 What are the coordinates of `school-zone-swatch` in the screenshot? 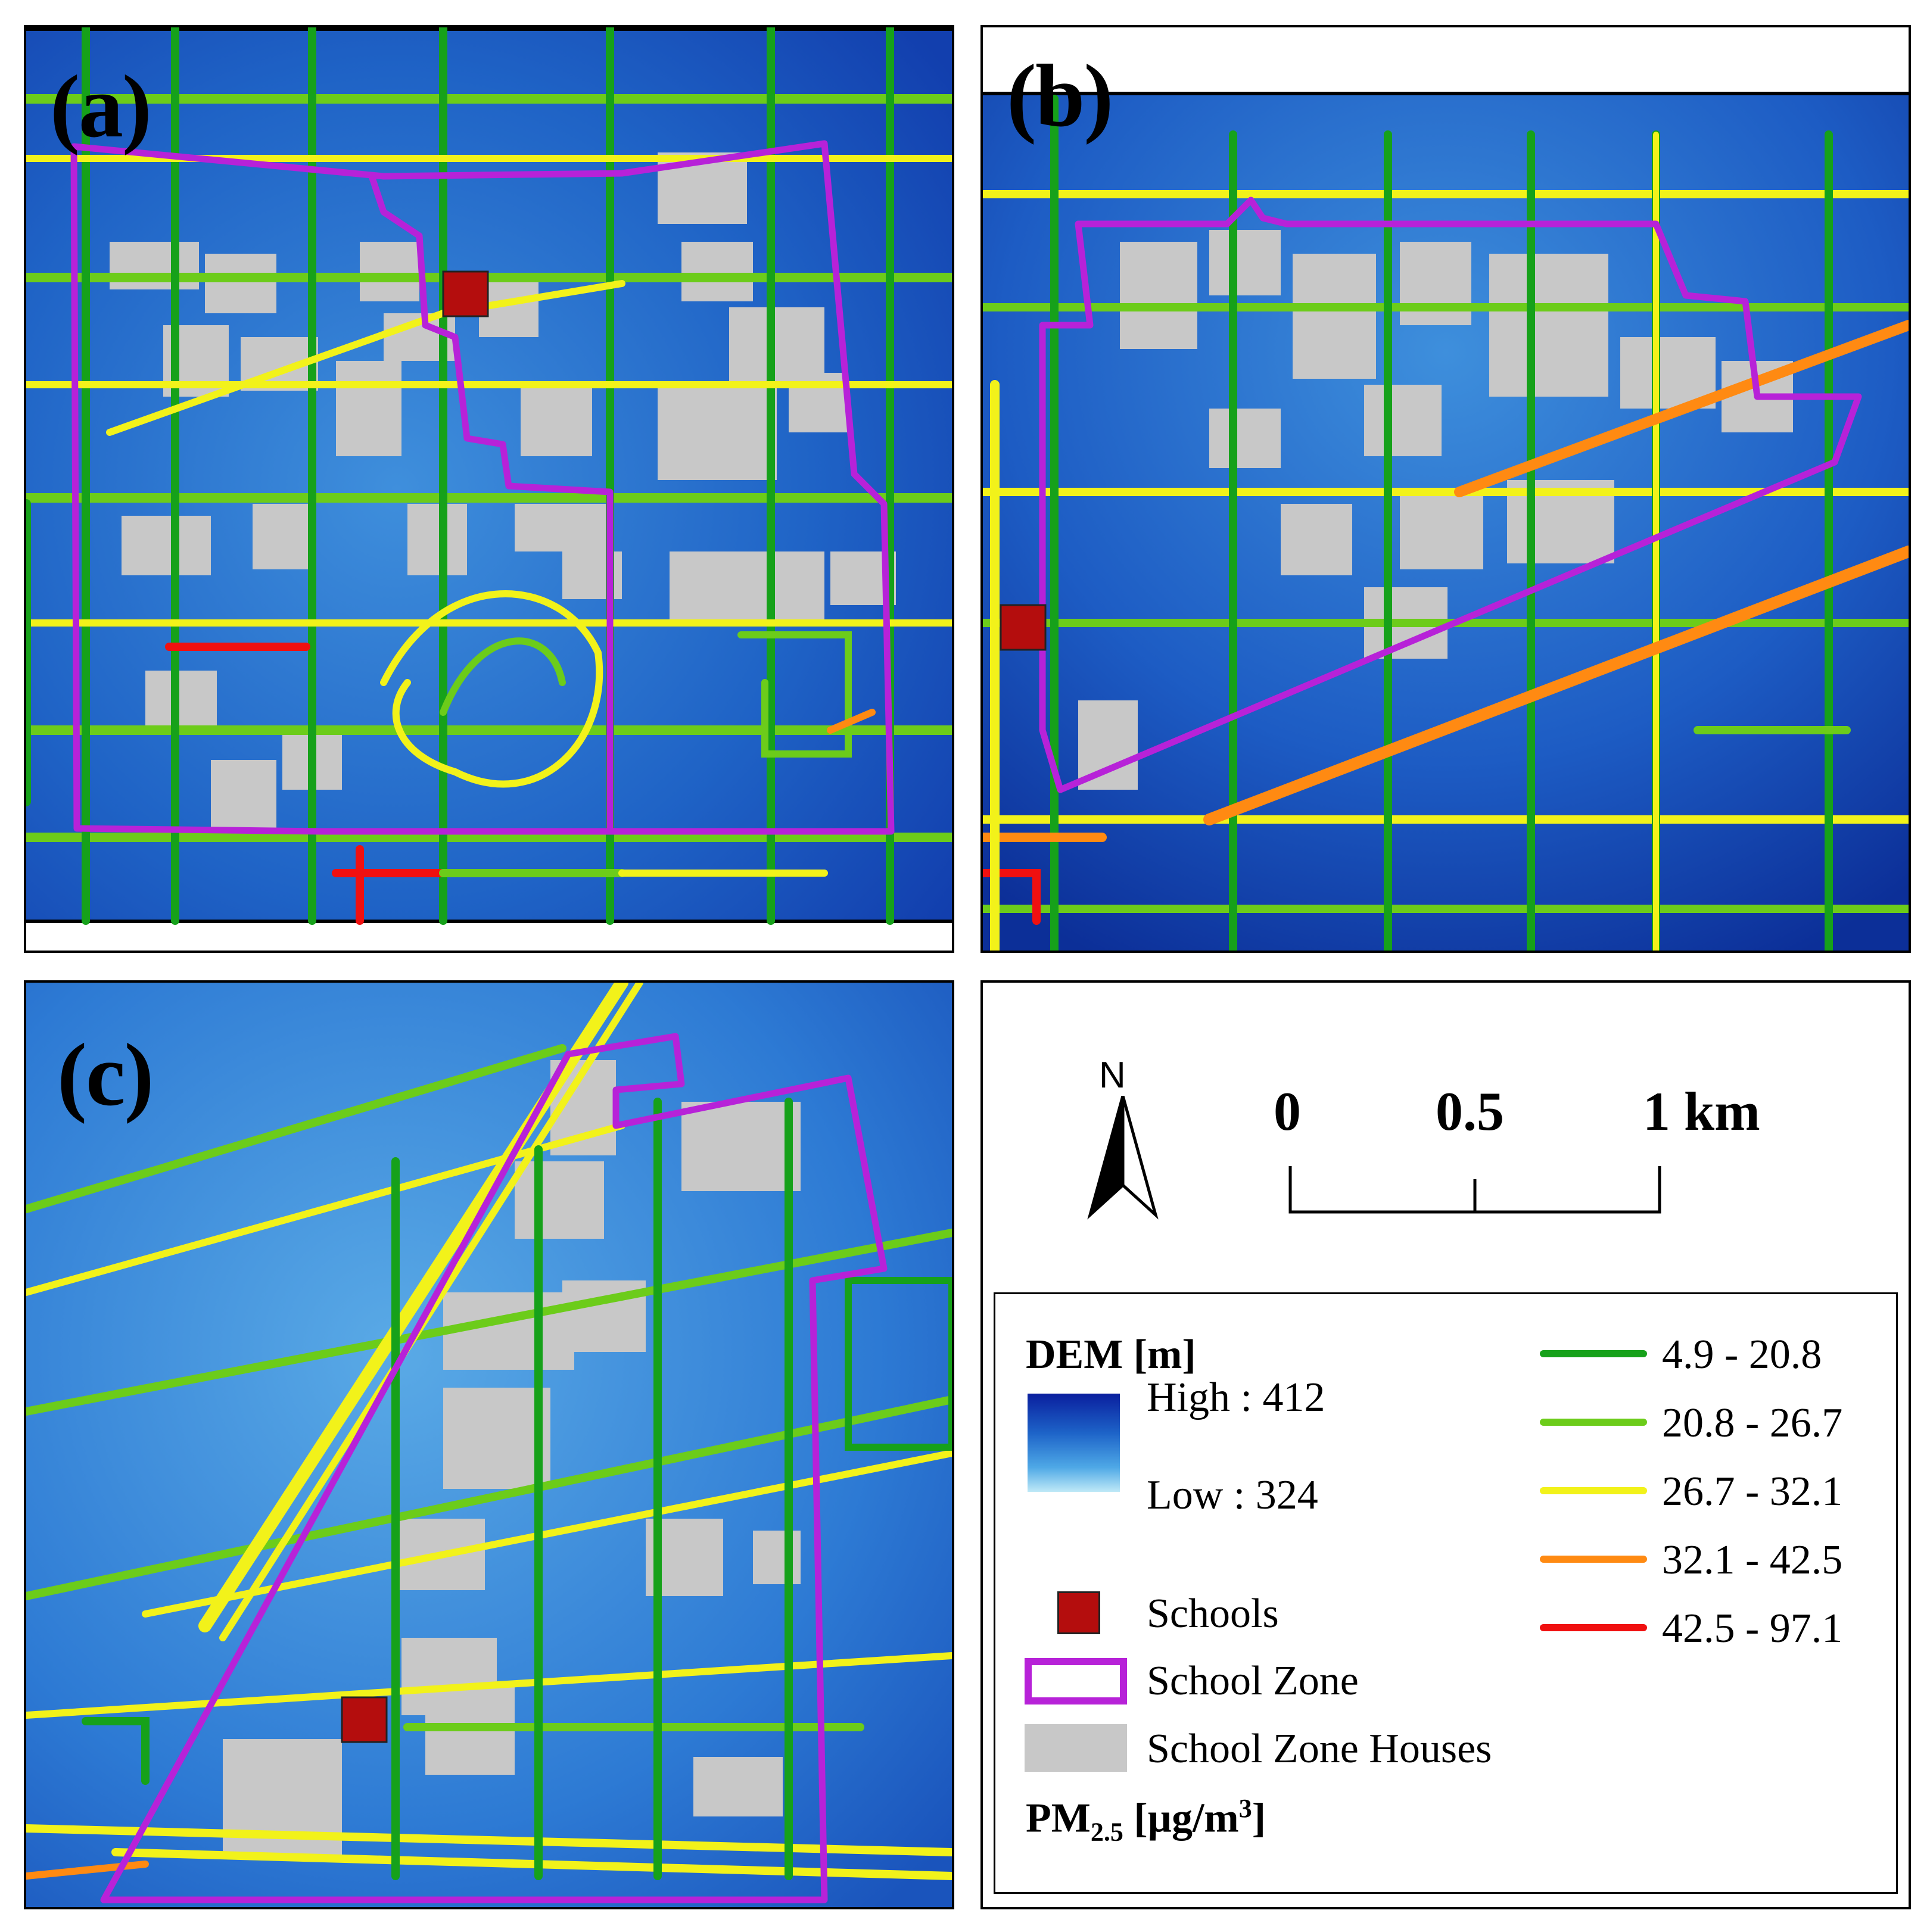 It's located at (1076, 1681).